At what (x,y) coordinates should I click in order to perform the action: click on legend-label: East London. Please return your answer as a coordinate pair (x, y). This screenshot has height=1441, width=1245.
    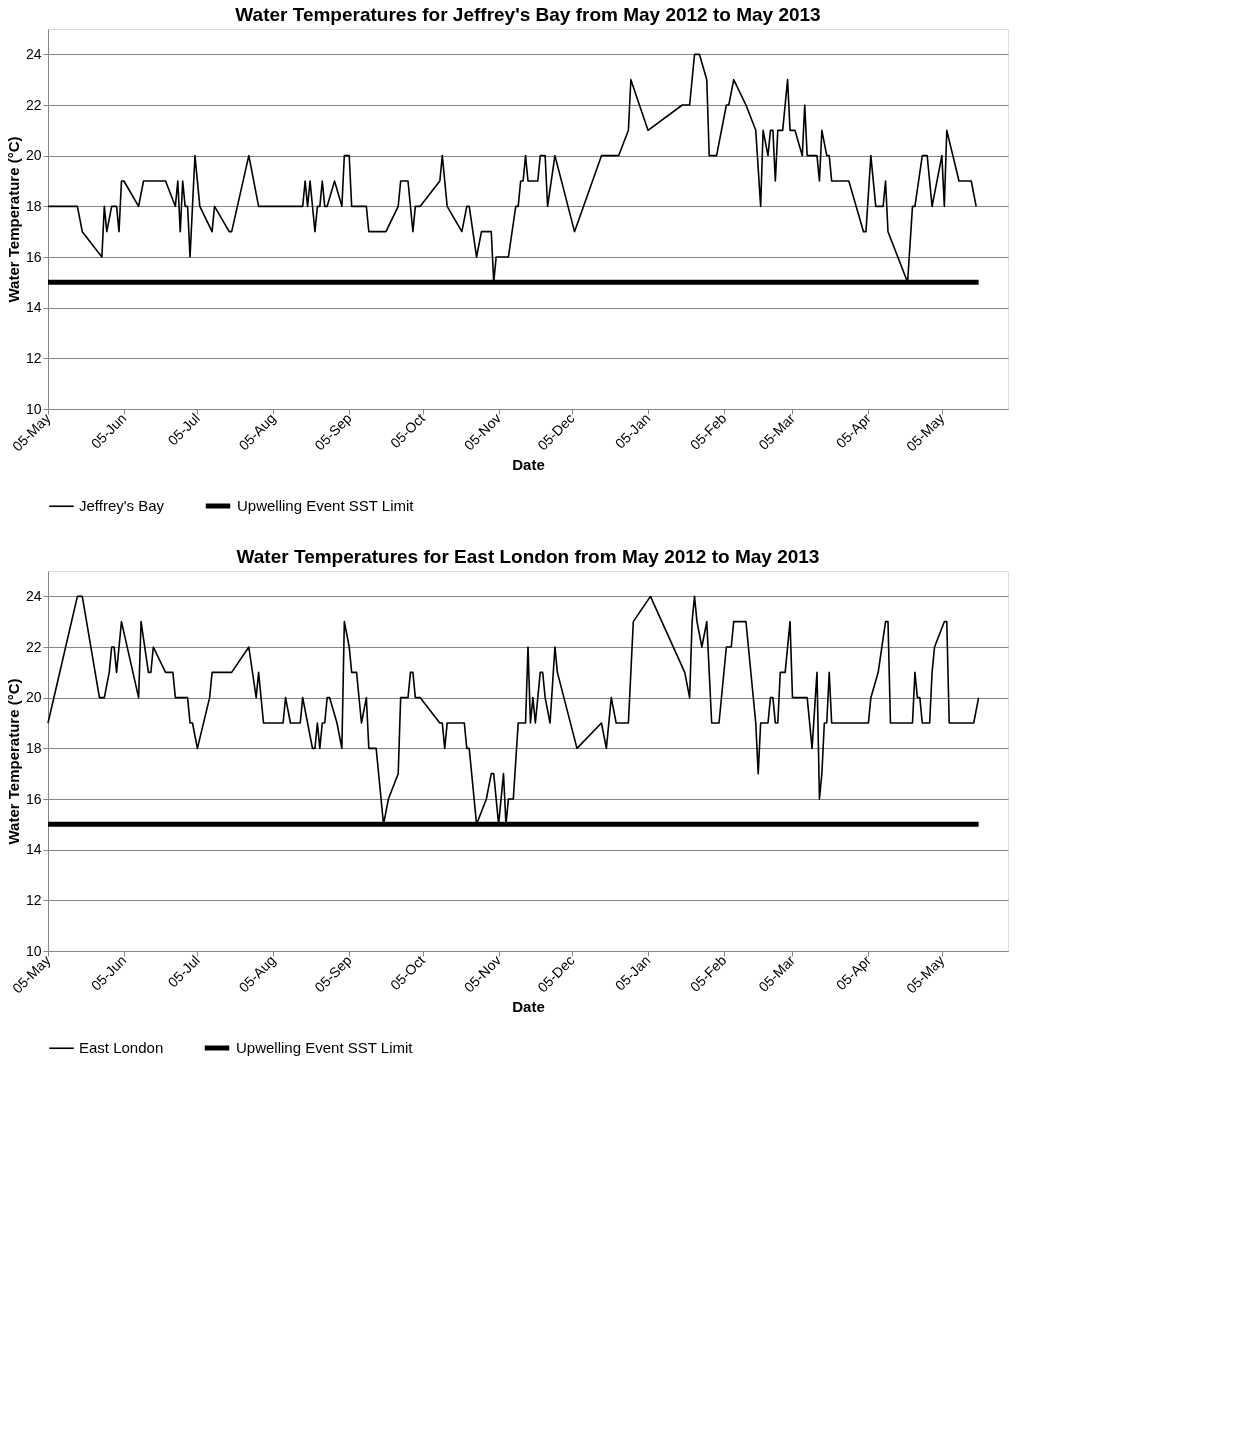
    Looking at the image, I should click on (121, 1048).